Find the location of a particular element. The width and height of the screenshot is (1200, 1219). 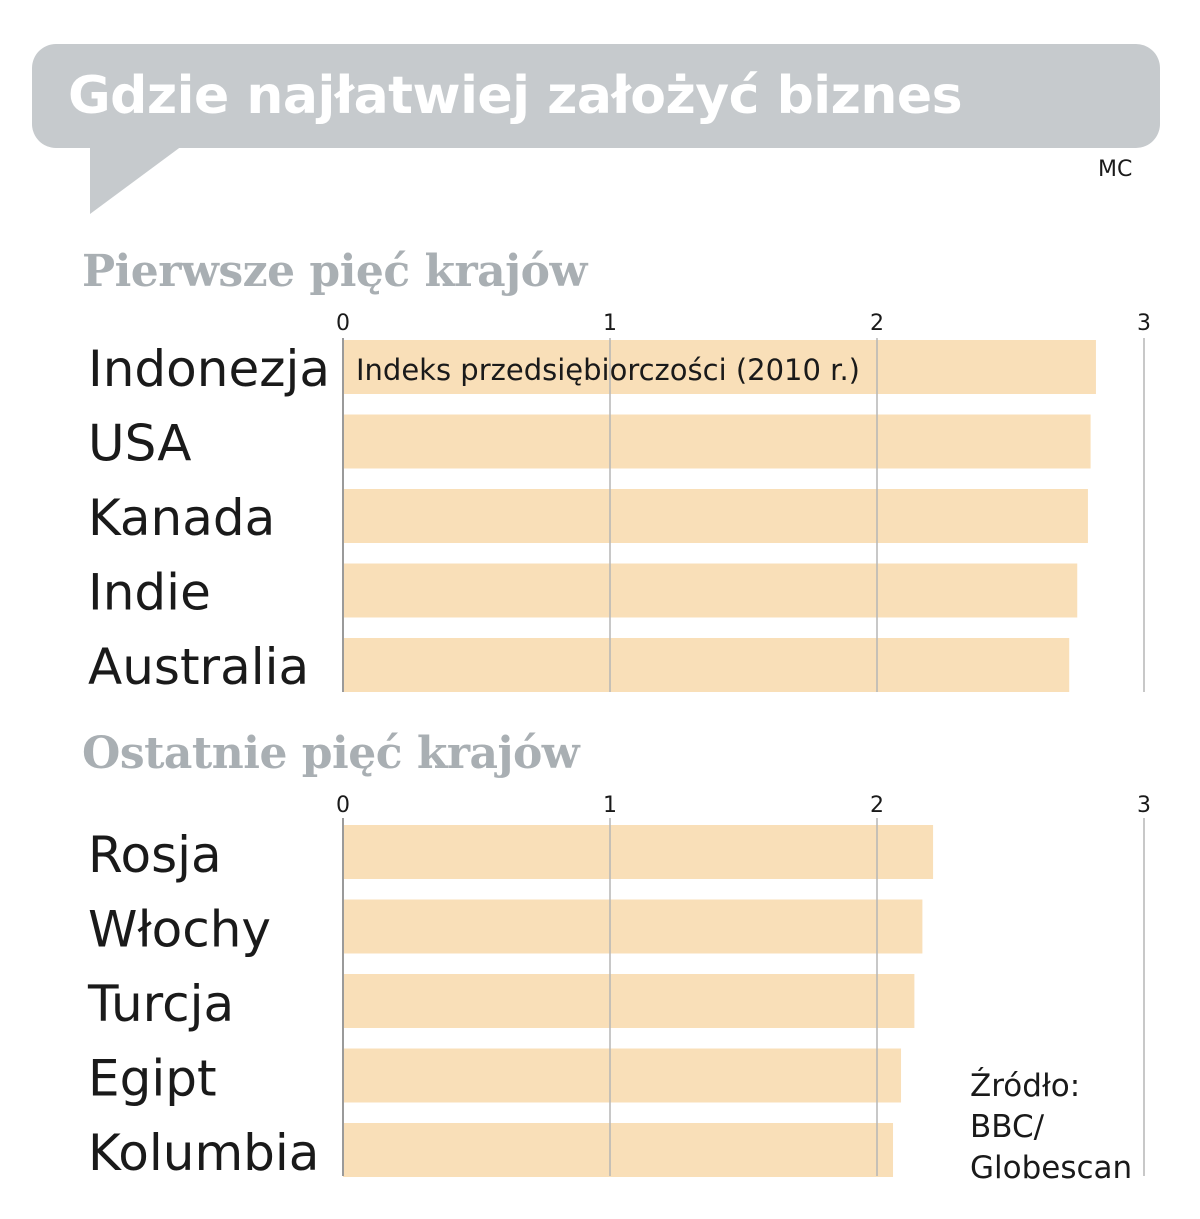

category-label: Kolumbia is located at coordinates (203, 1153).